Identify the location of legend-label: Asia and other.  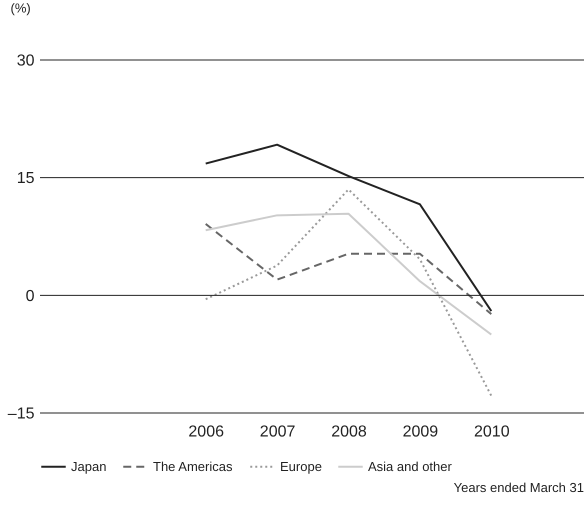
(410, 466).